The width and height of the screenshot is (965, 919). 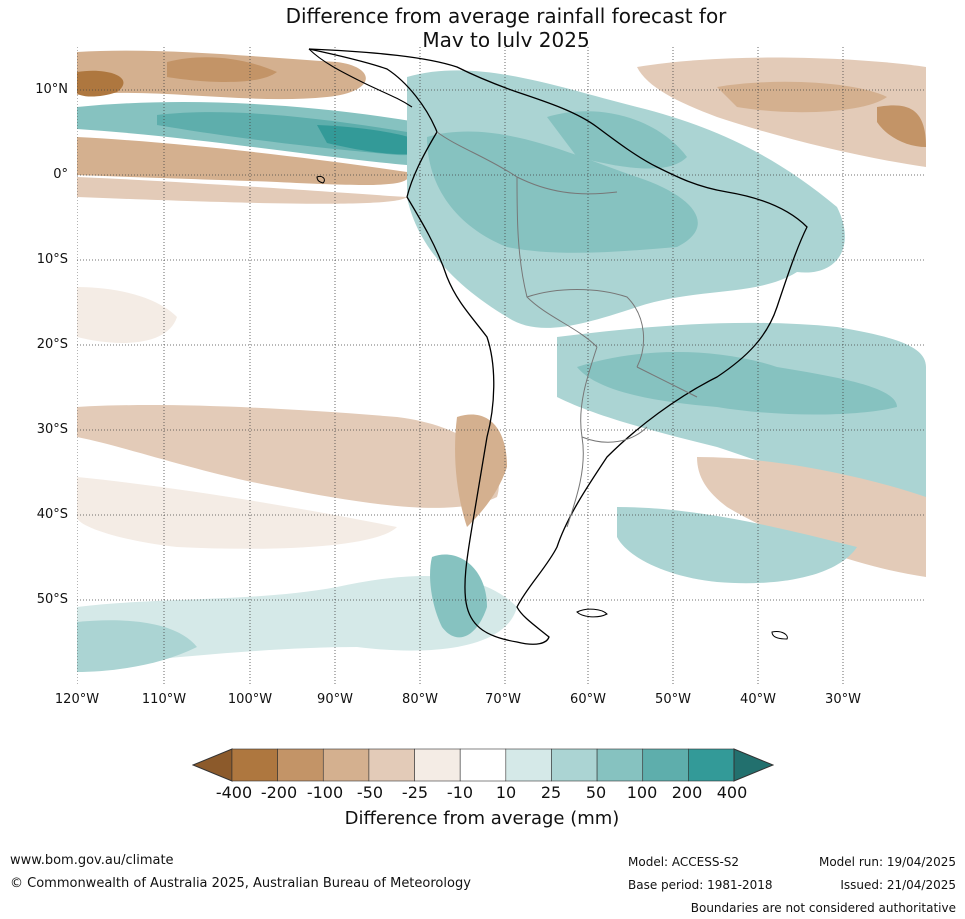 I want to click on dry-pacific-light, so click(x=127, y=315).